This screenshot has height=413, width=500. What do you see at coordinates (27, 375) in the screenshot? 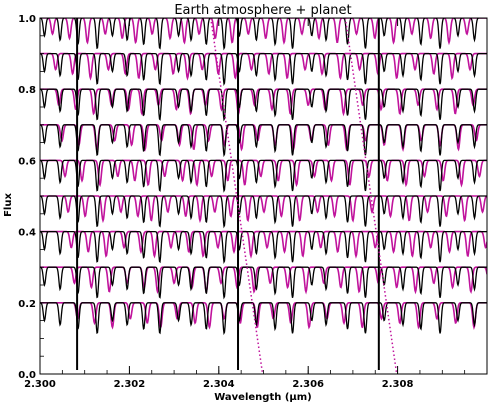
I see `y-tick-label: 0.0` at bounding box center [27, 375].